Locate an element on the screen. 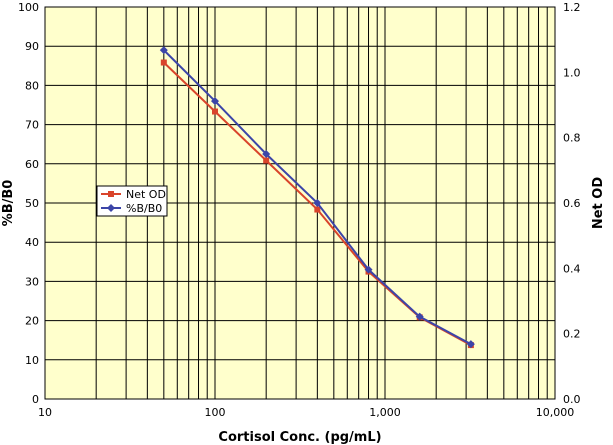  y-right-tick-label: 1.2 is located at coordinates (572, 7).